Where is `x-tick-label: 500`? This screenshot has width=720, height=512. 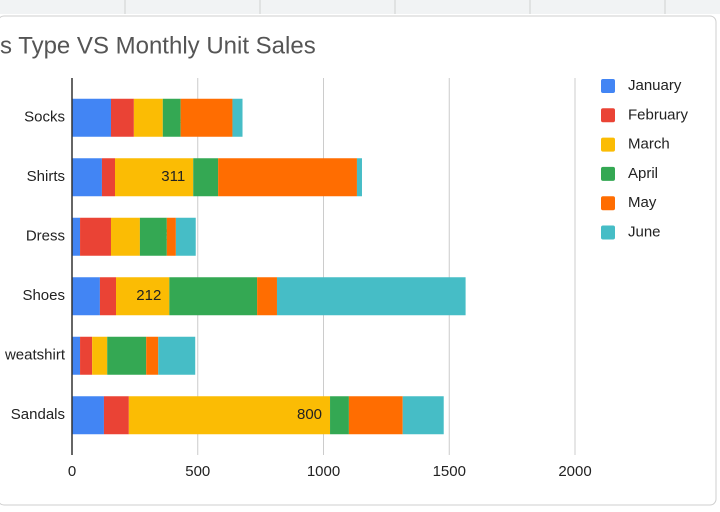
x-tick-label: 500 is located at coordinates (197, 471).